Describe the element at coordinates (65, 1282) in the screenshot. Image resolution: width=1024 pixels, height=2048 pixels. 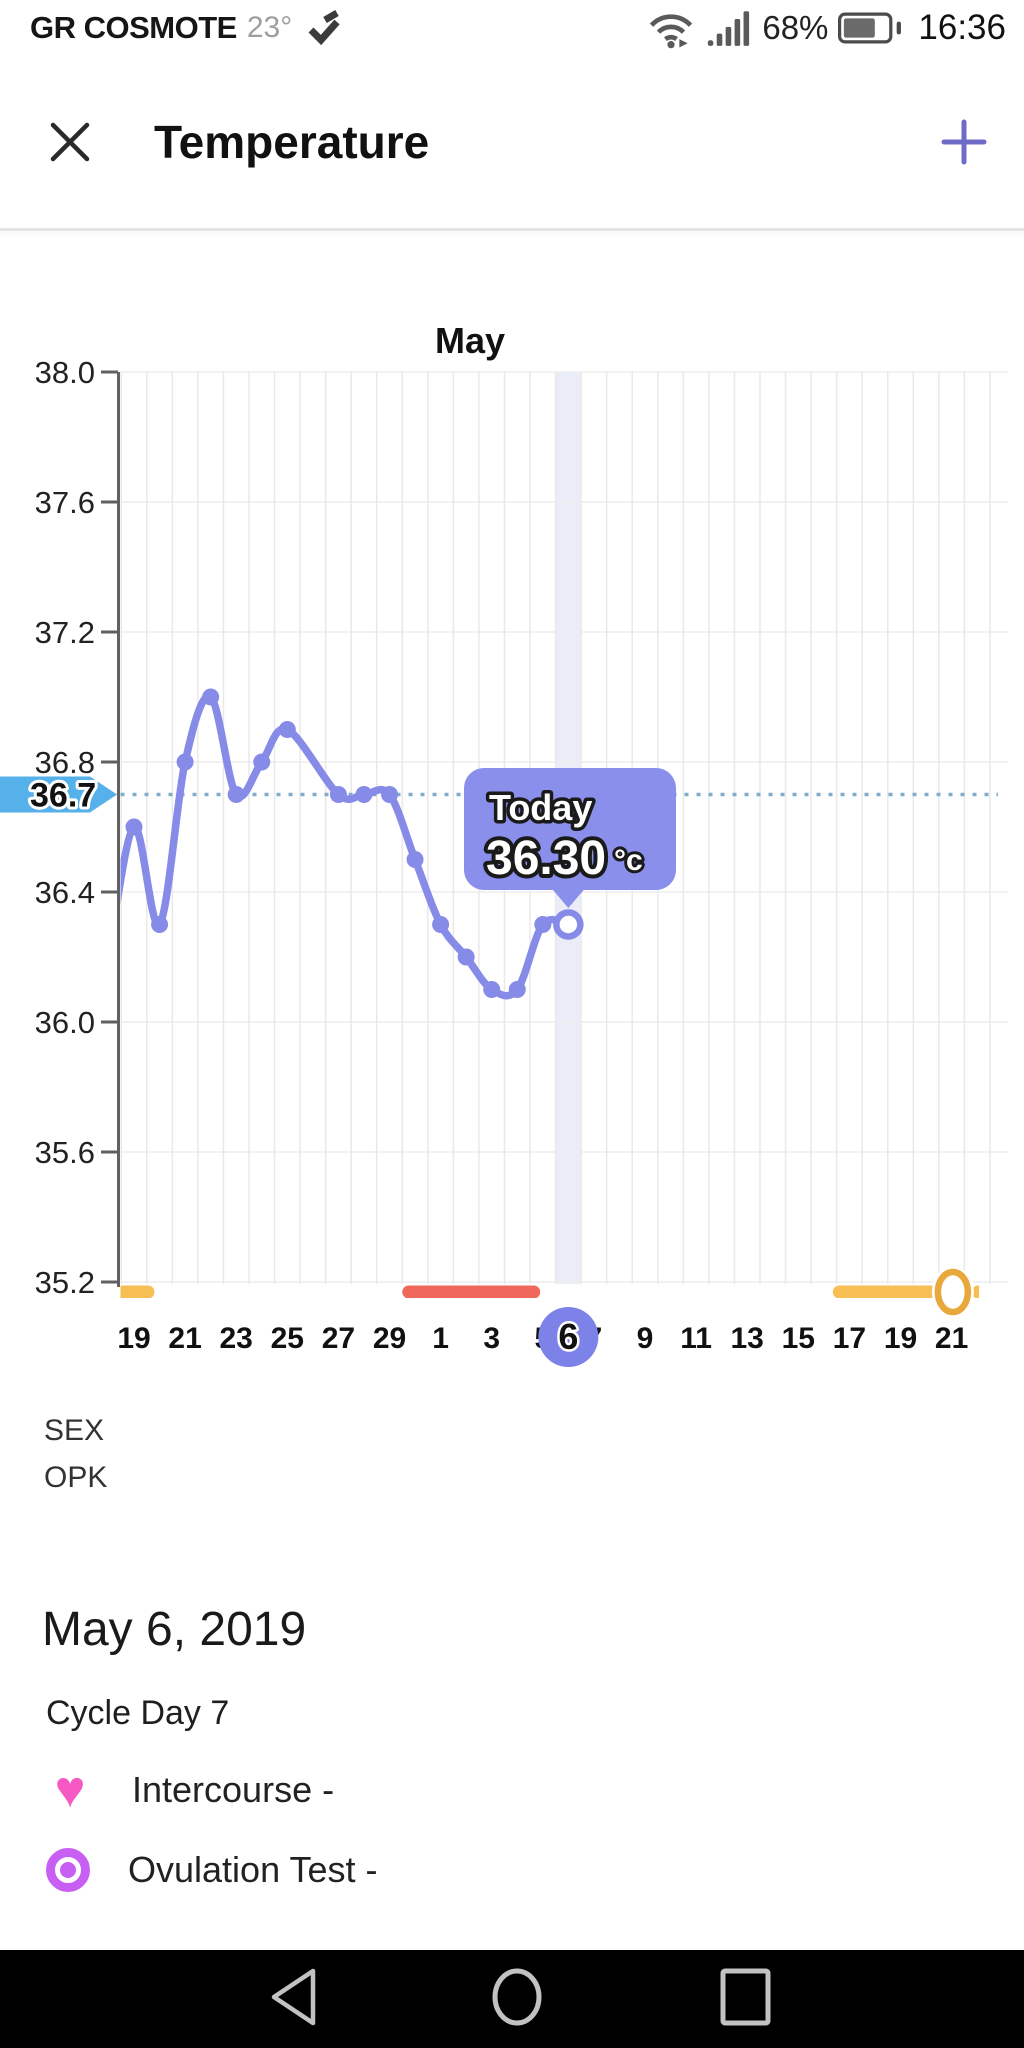
I see `y-tick-label: 35.2` at that location.